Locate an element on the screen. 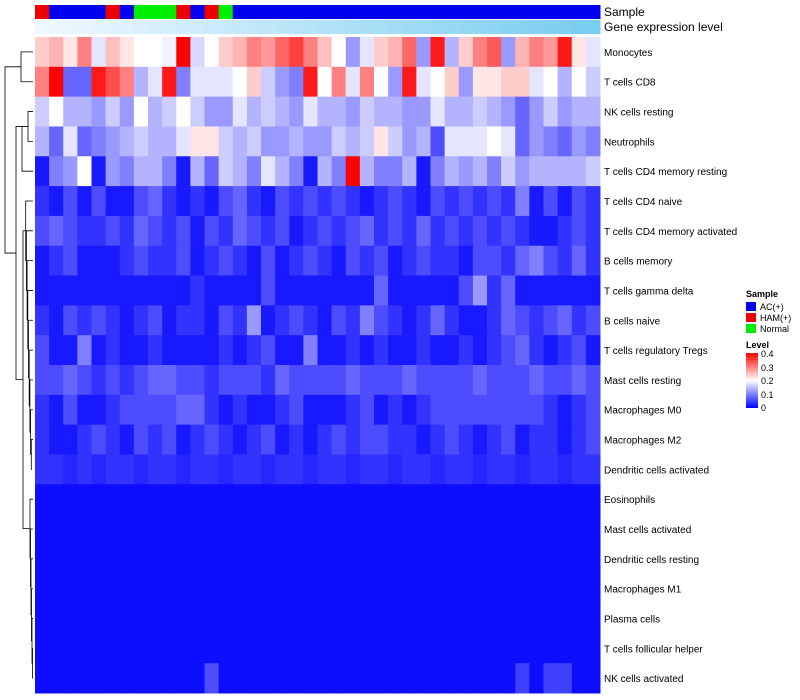 Image resolution: width=800 pixels, height=700 pixels. level-colorbar is located at coordinates (752, 380).